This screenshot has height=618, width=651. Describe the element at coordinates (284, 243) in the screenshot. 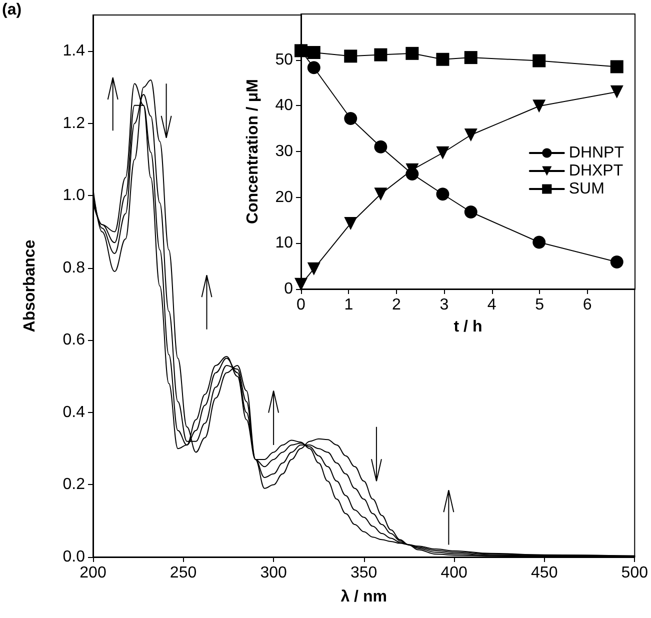

I see `y-tick-label: 10` at that location.